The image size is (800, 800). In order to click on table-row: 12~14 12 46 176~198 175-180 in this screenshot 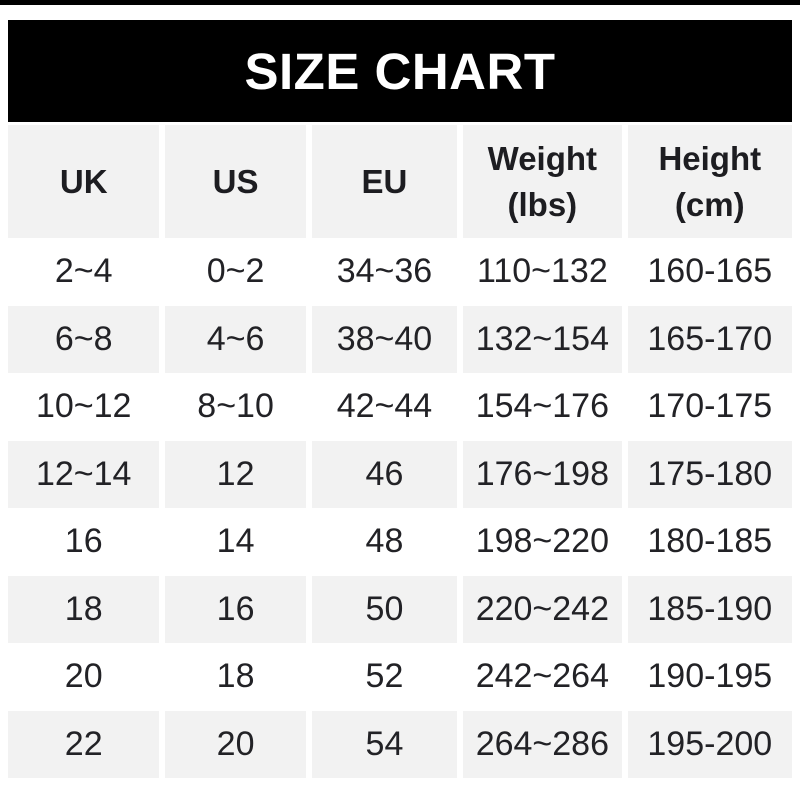, I will do `click(400, 474)`.